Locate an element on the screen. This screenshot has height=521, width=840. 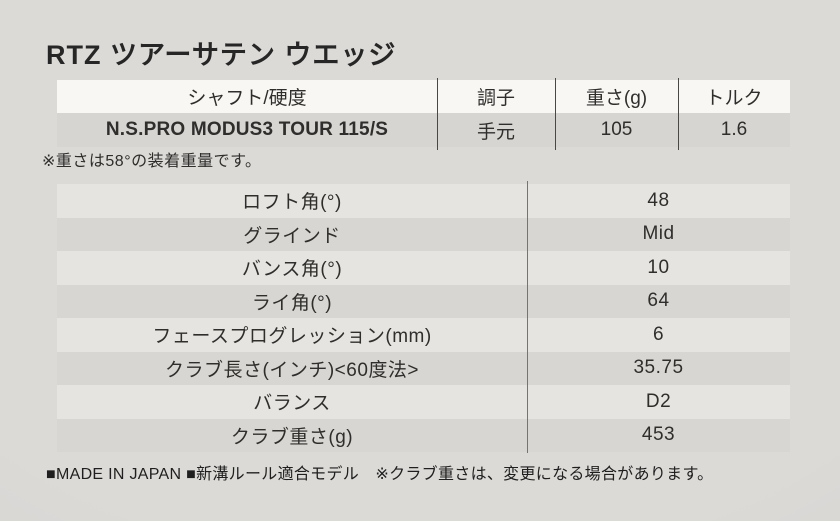
spec-table-divider is located at coordinates (527, 317).